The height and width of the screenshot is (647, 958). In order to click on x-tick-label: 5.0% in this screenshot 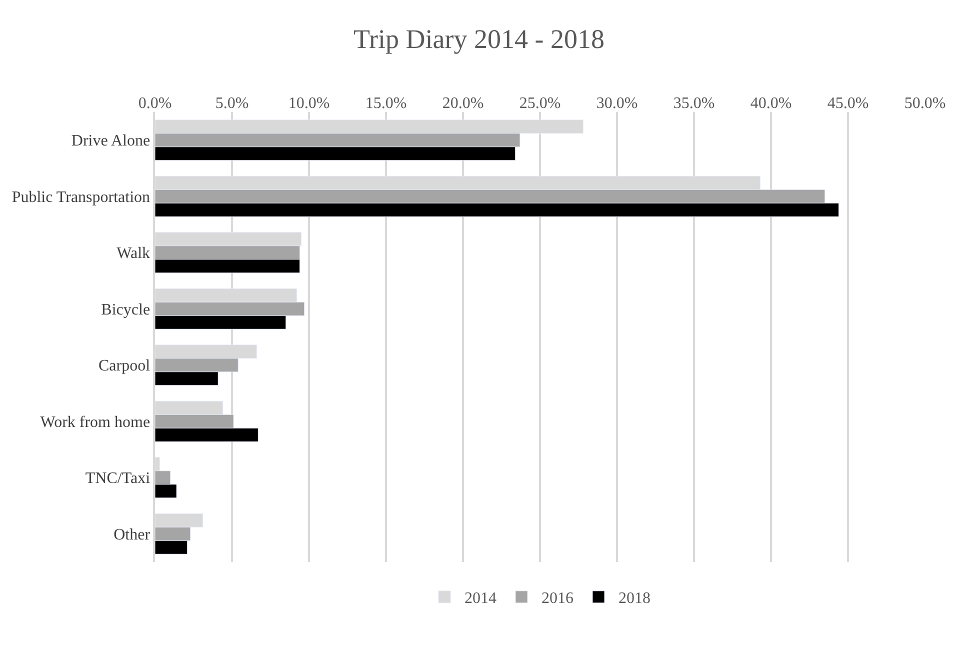, I will do `click(232, 103)`.